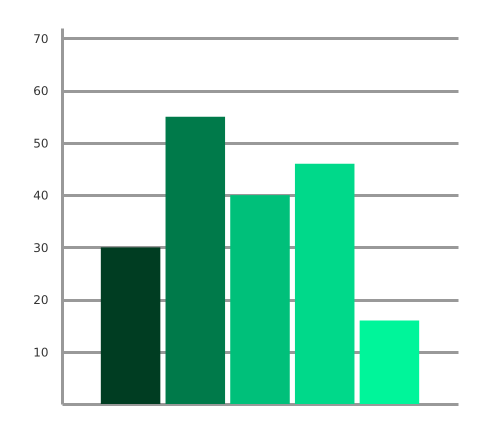 The height and width of the screenshot is (434, 484). I want to click on y-tick-label: 20, so click(40, 300).